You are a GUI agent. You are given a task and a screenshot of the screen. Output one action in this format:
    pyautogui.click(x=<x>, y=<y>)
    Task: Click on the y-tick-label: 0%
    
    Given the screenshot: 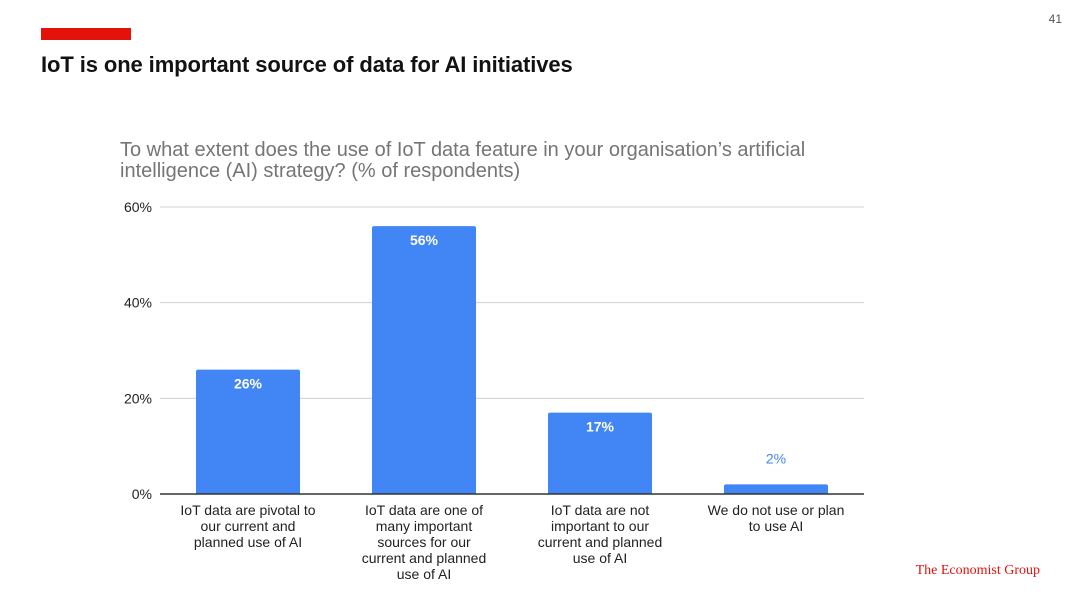 What is the action you would take?
    pyautogui.click(x=142, y=494)
    